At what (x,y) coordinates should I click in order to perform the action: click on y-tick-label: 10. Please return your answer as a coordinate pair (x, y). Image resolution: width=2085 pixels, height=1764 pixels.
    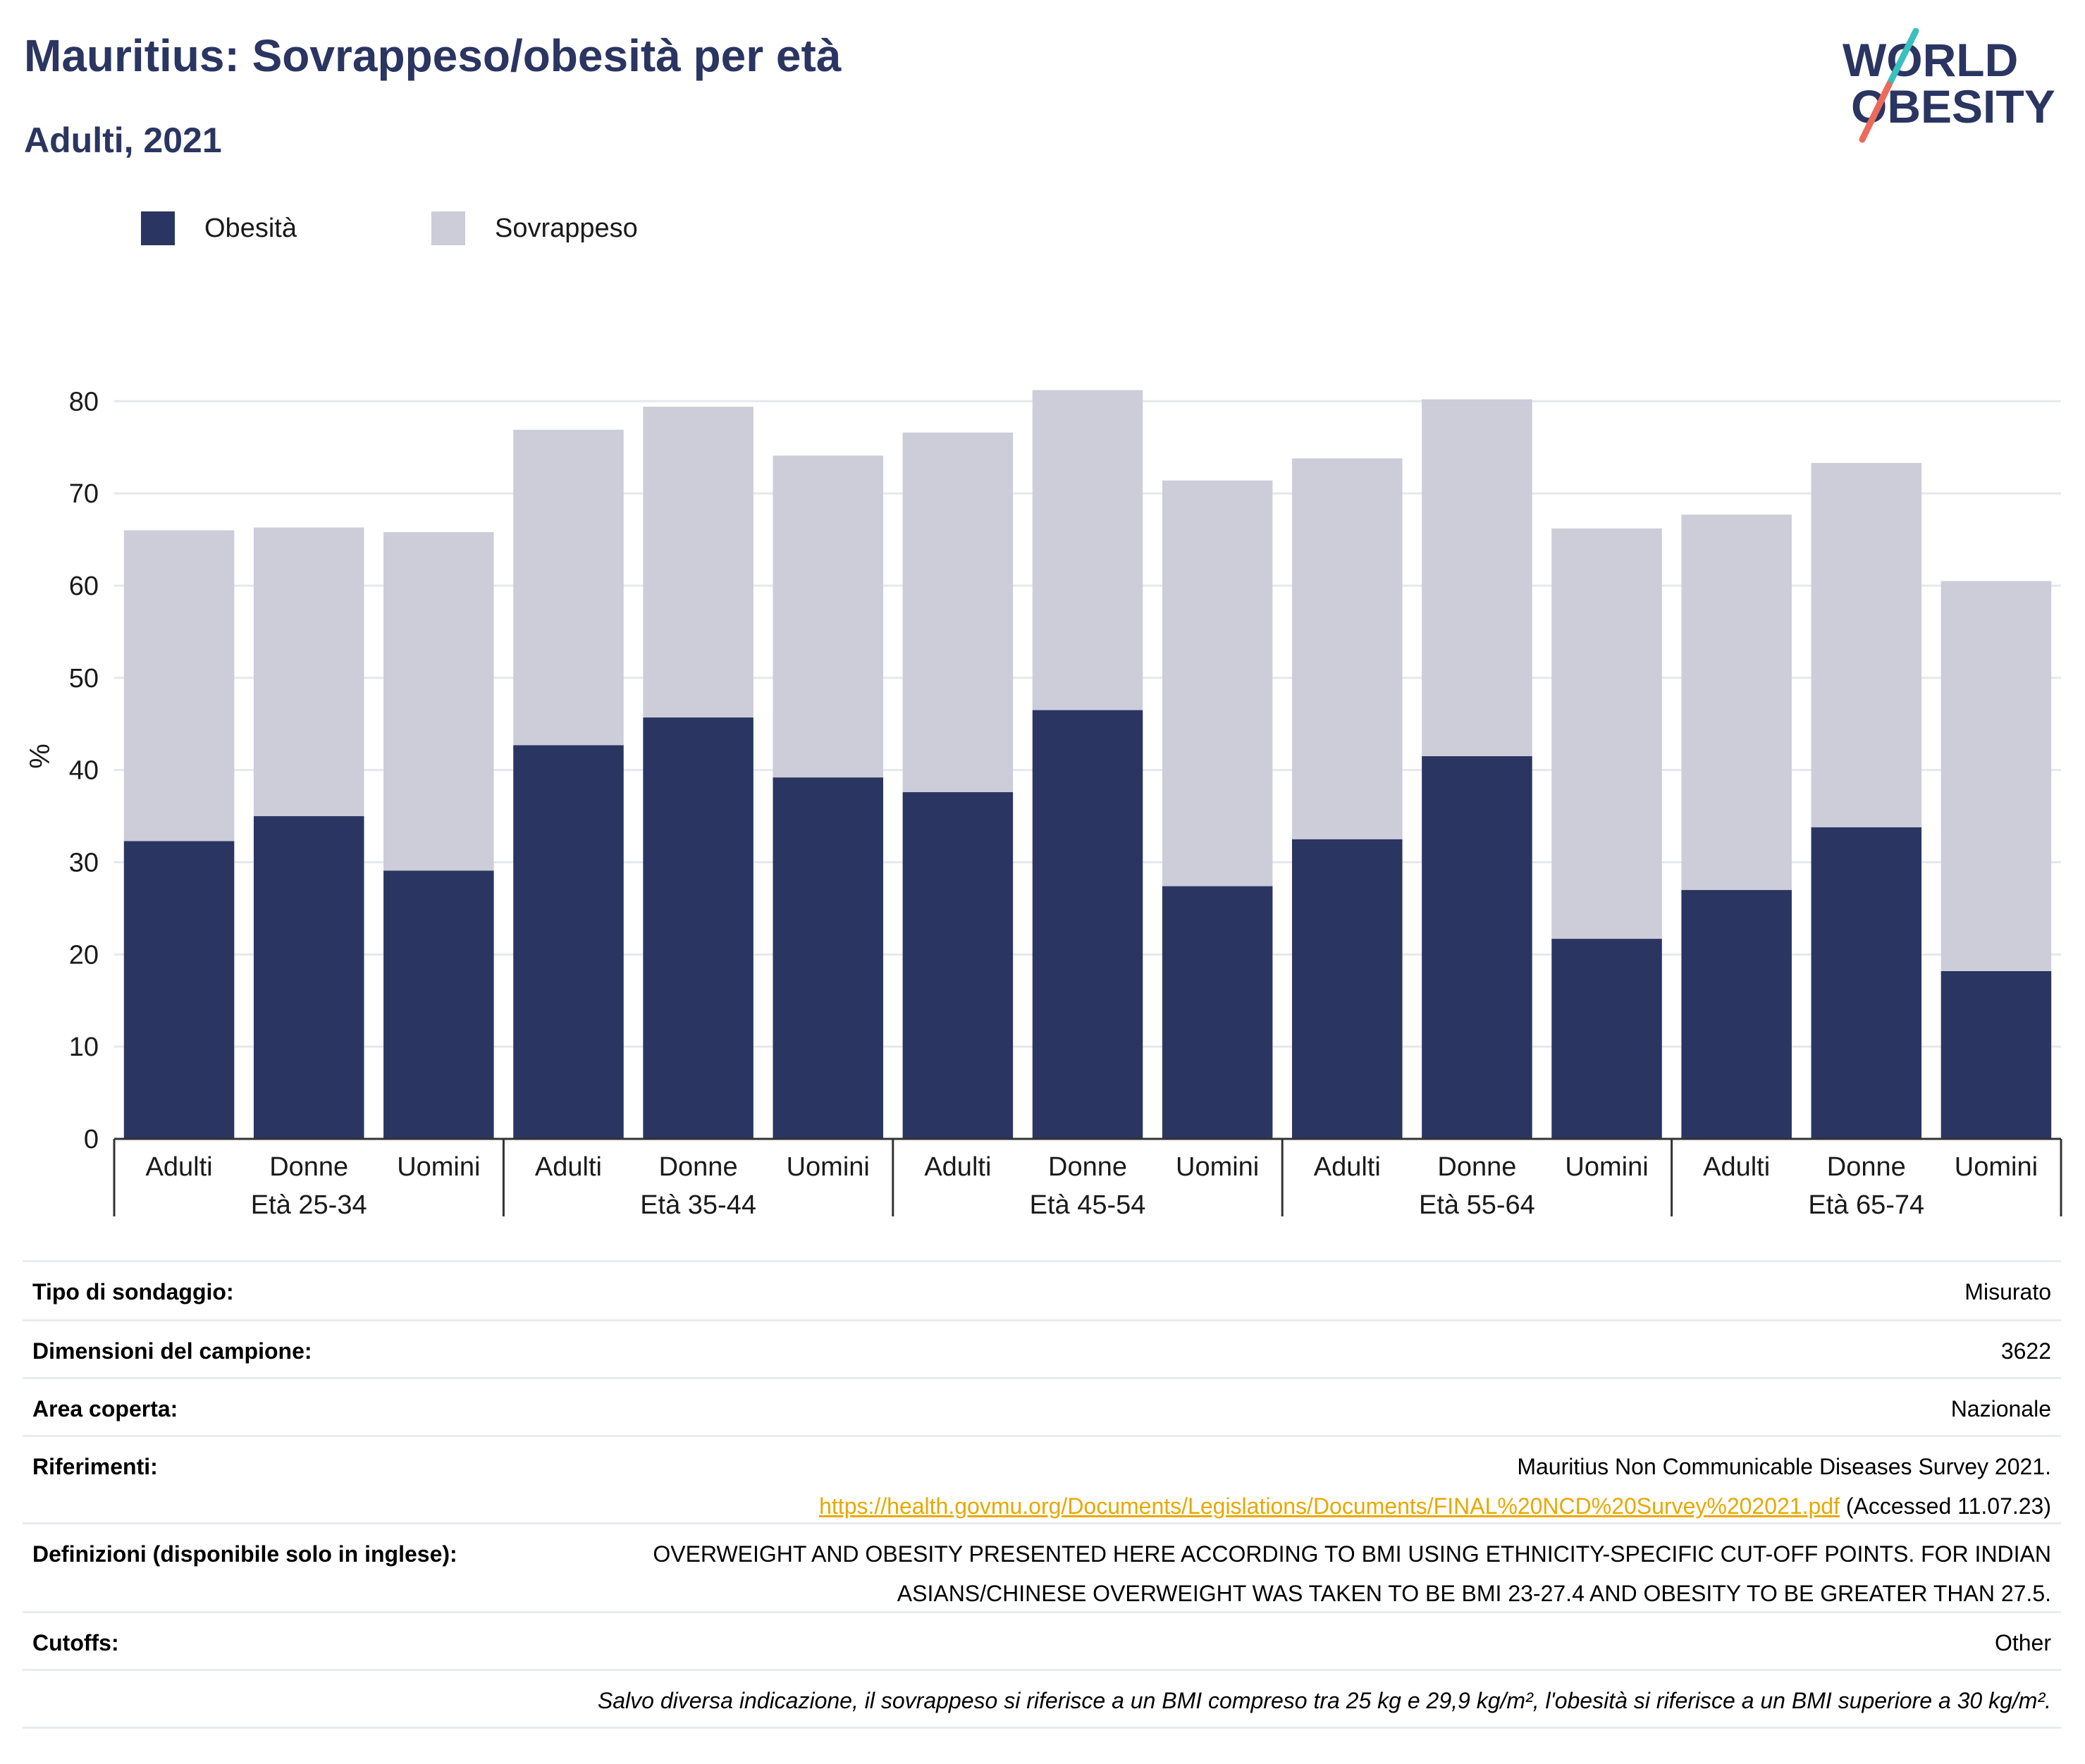
    Looking at the image, I should click on (84, 1047).